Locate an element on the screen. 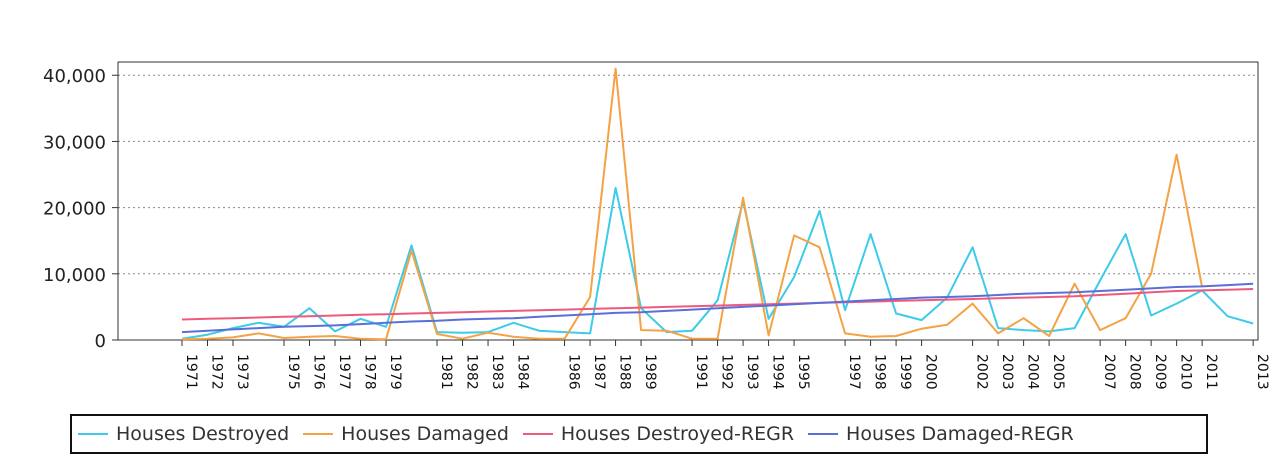  y-tick-label: 0 is located at coordinates (100, 341).